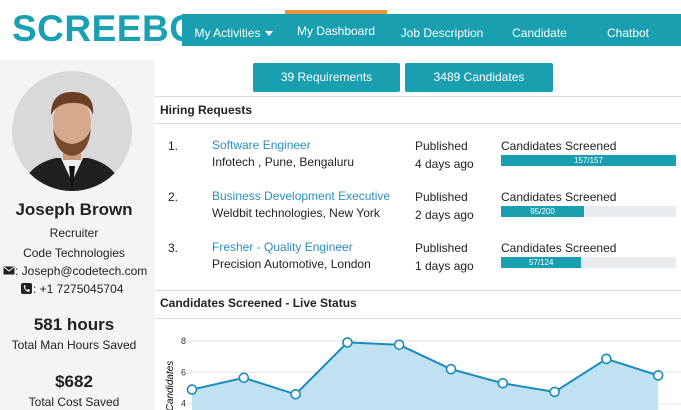  Describe the element at coordinates (444, 266) in the screenshot. I see `job-age: 1 days ago` at that location.